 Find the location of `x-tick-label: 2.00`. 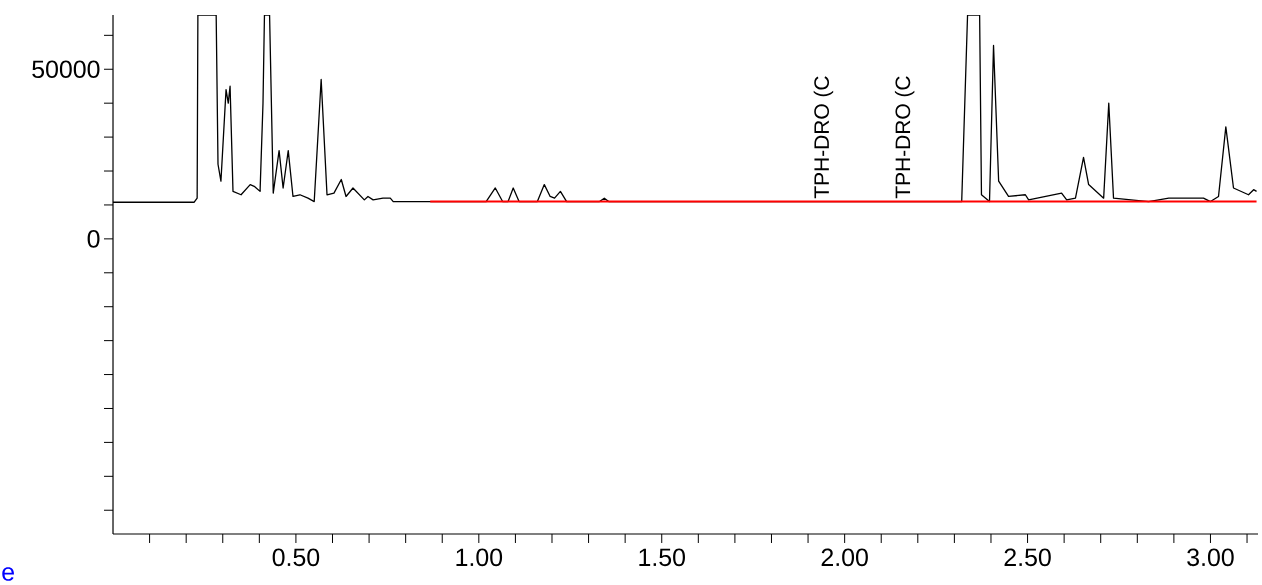

x-tick-label: 2.00 is located at coordinates (844, 557).